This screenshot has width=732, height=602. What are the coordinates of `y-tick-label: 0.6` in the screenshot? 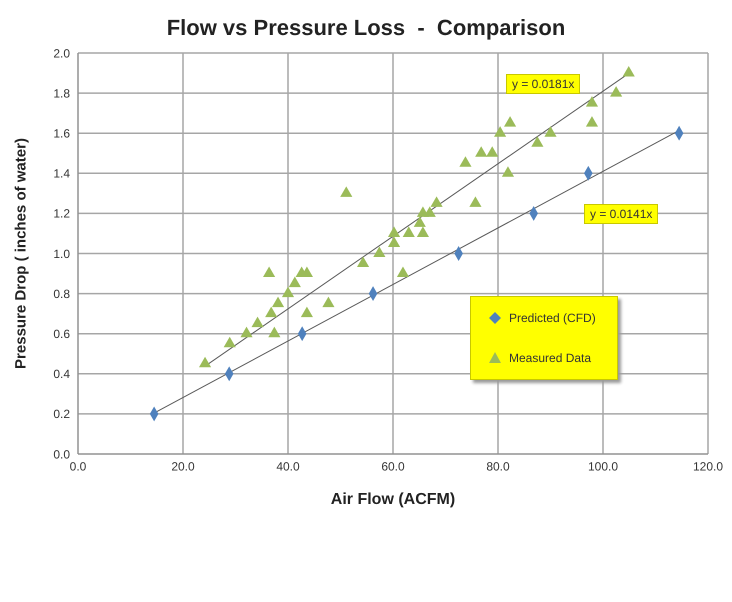 It's located at (61, 333).